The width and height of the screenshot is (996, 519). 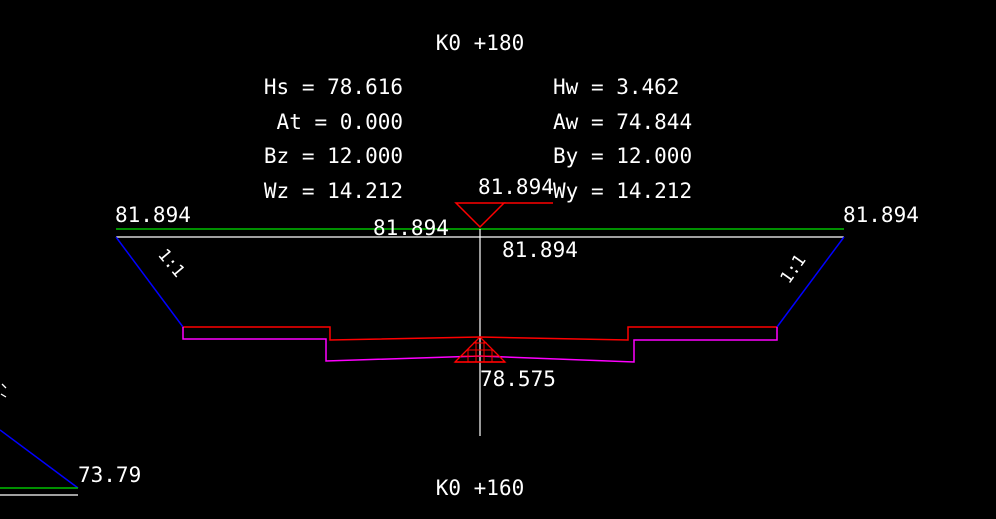 What do you see at coordinates (516, 187) in the screenshot?
I see `elevation-marker-label: 81.894` at bounding box center [516, 187].